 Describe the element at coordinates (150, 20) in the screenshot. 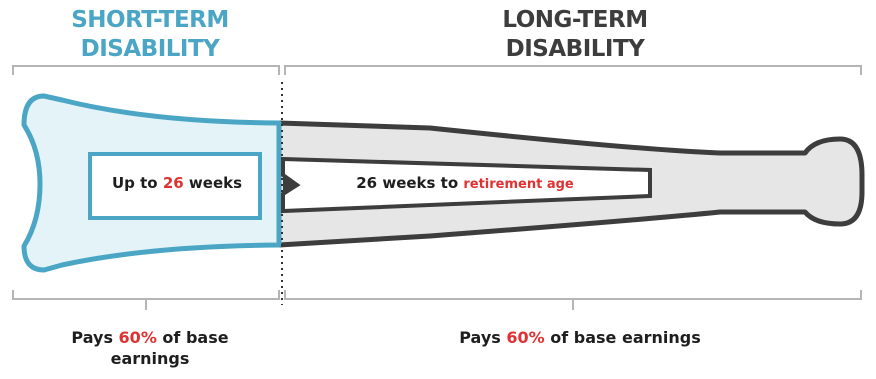

I see `short-term-title-line1: SHORT-TERM` at that location.